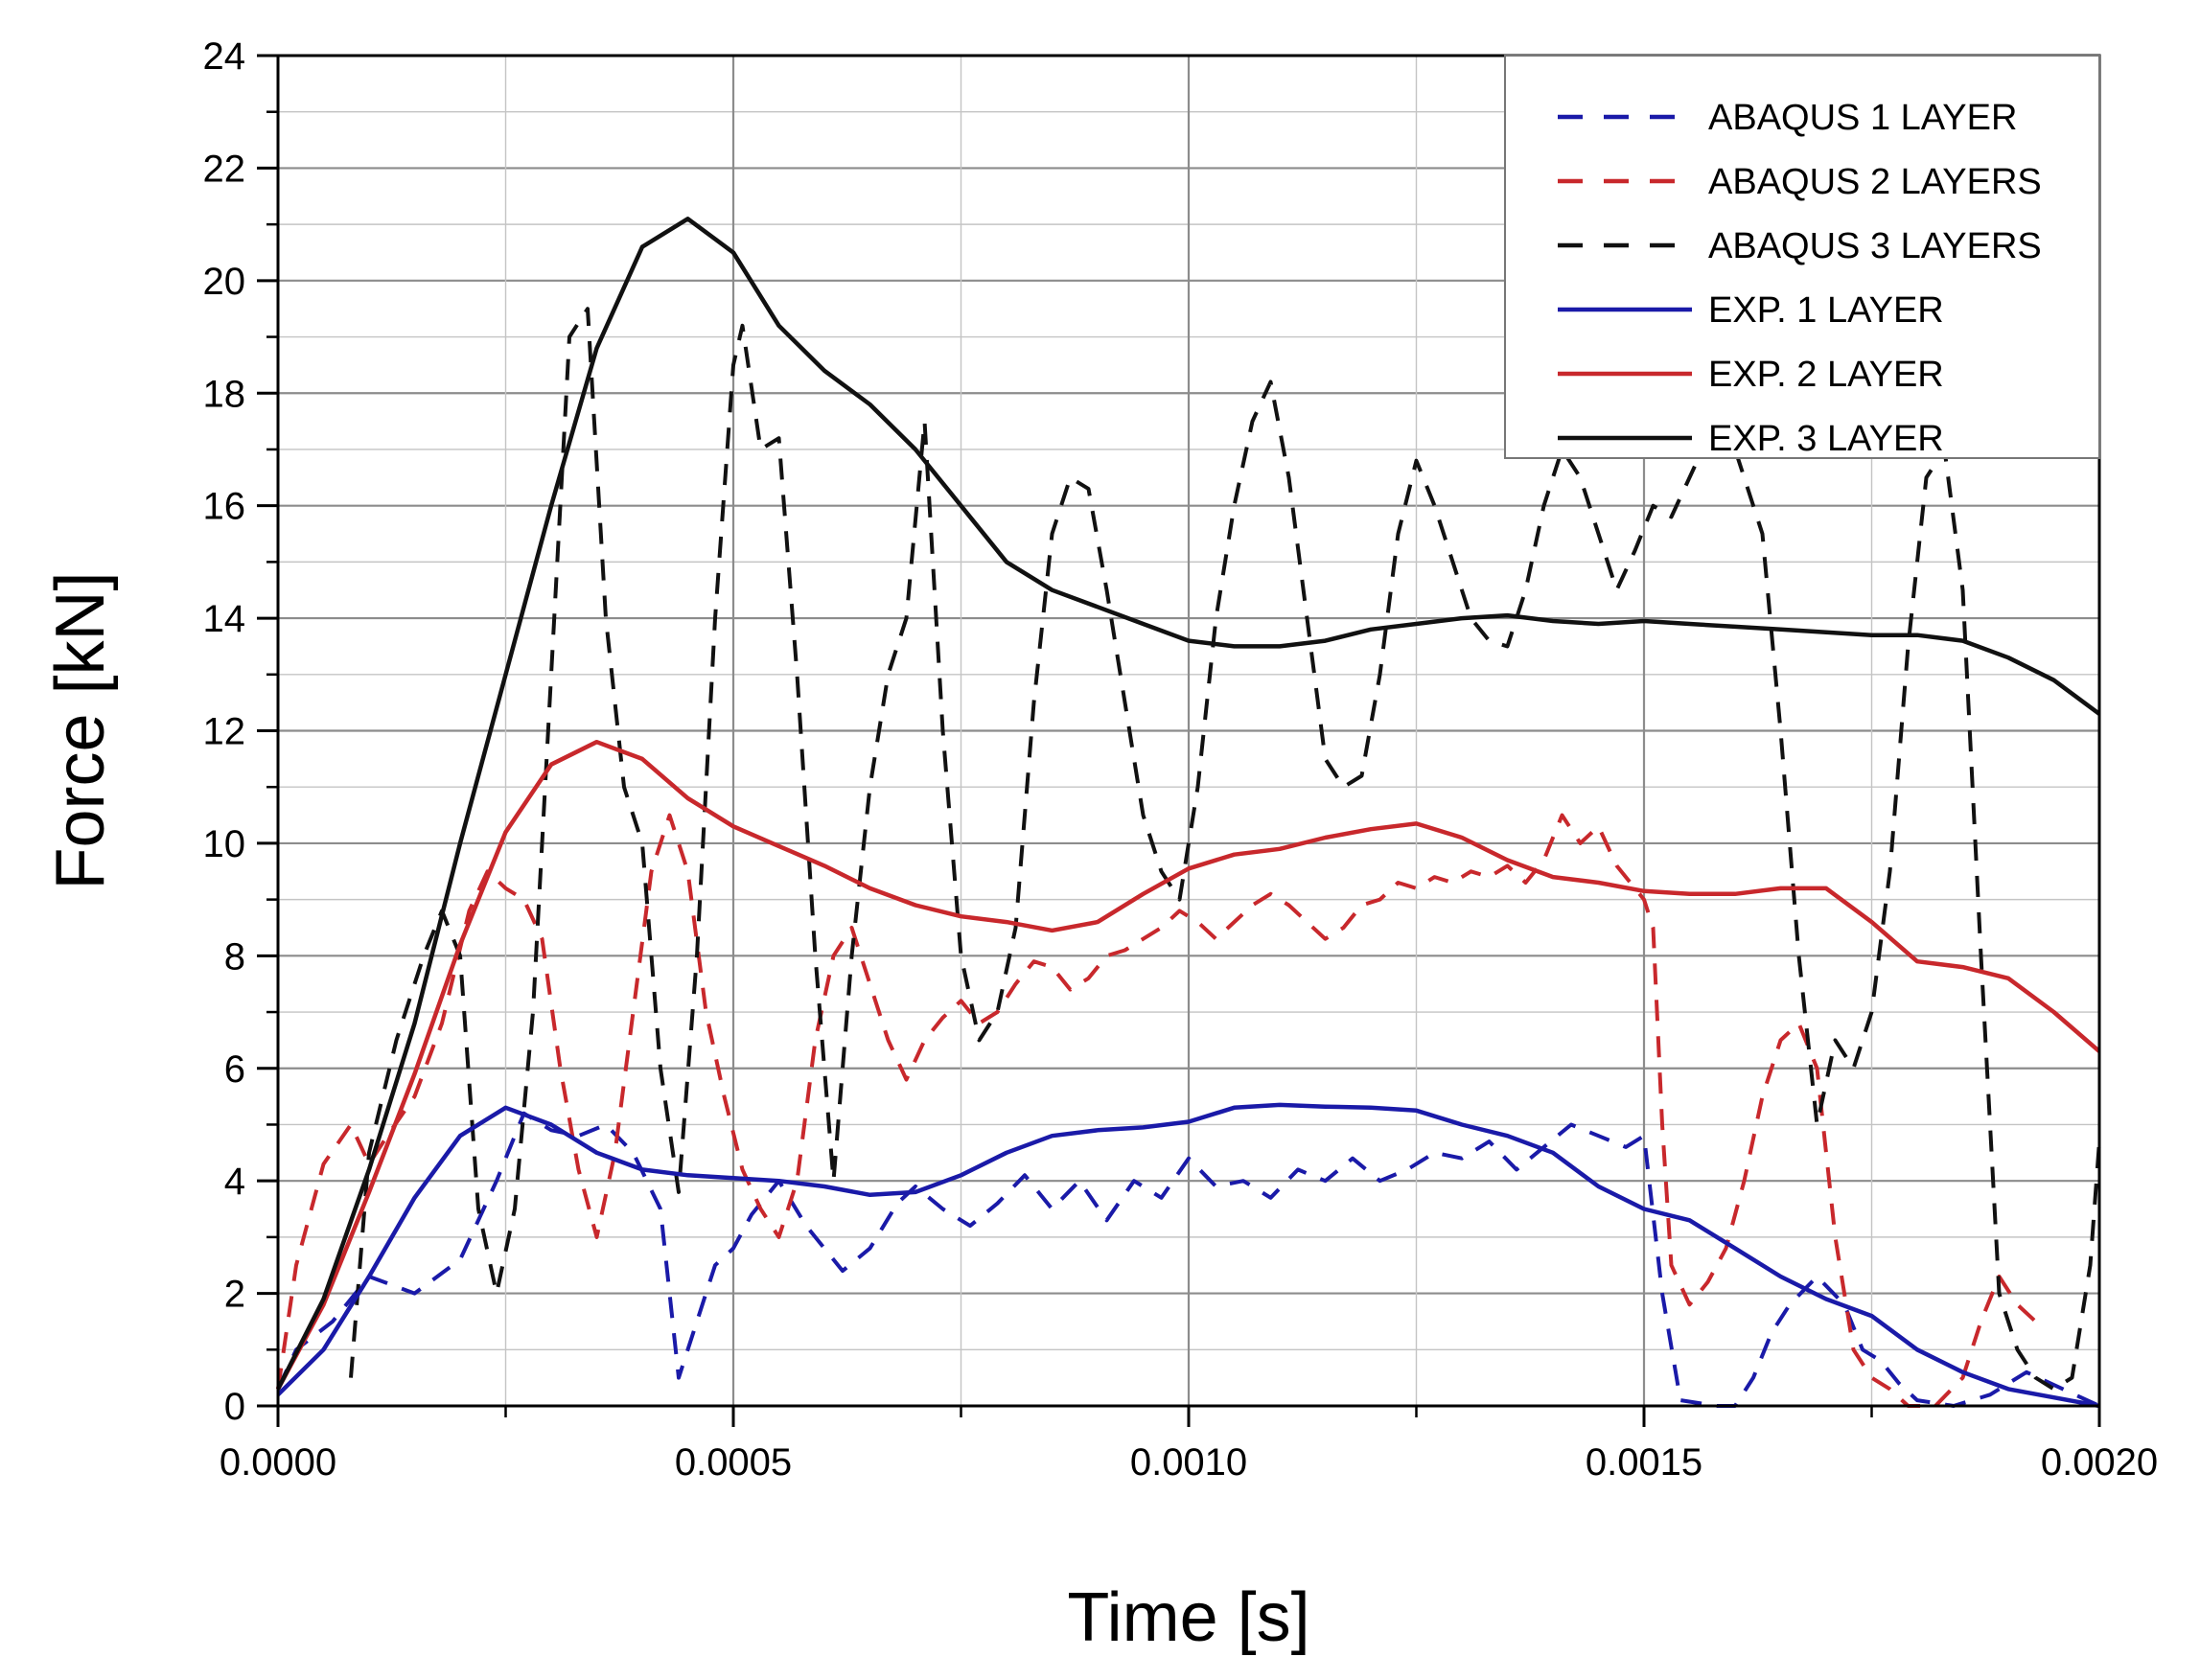  What do you see at coordinates (80, 730) in the screenshot?
I see `y-axis-title: Force [kN]` at bounding box center [80, 730].